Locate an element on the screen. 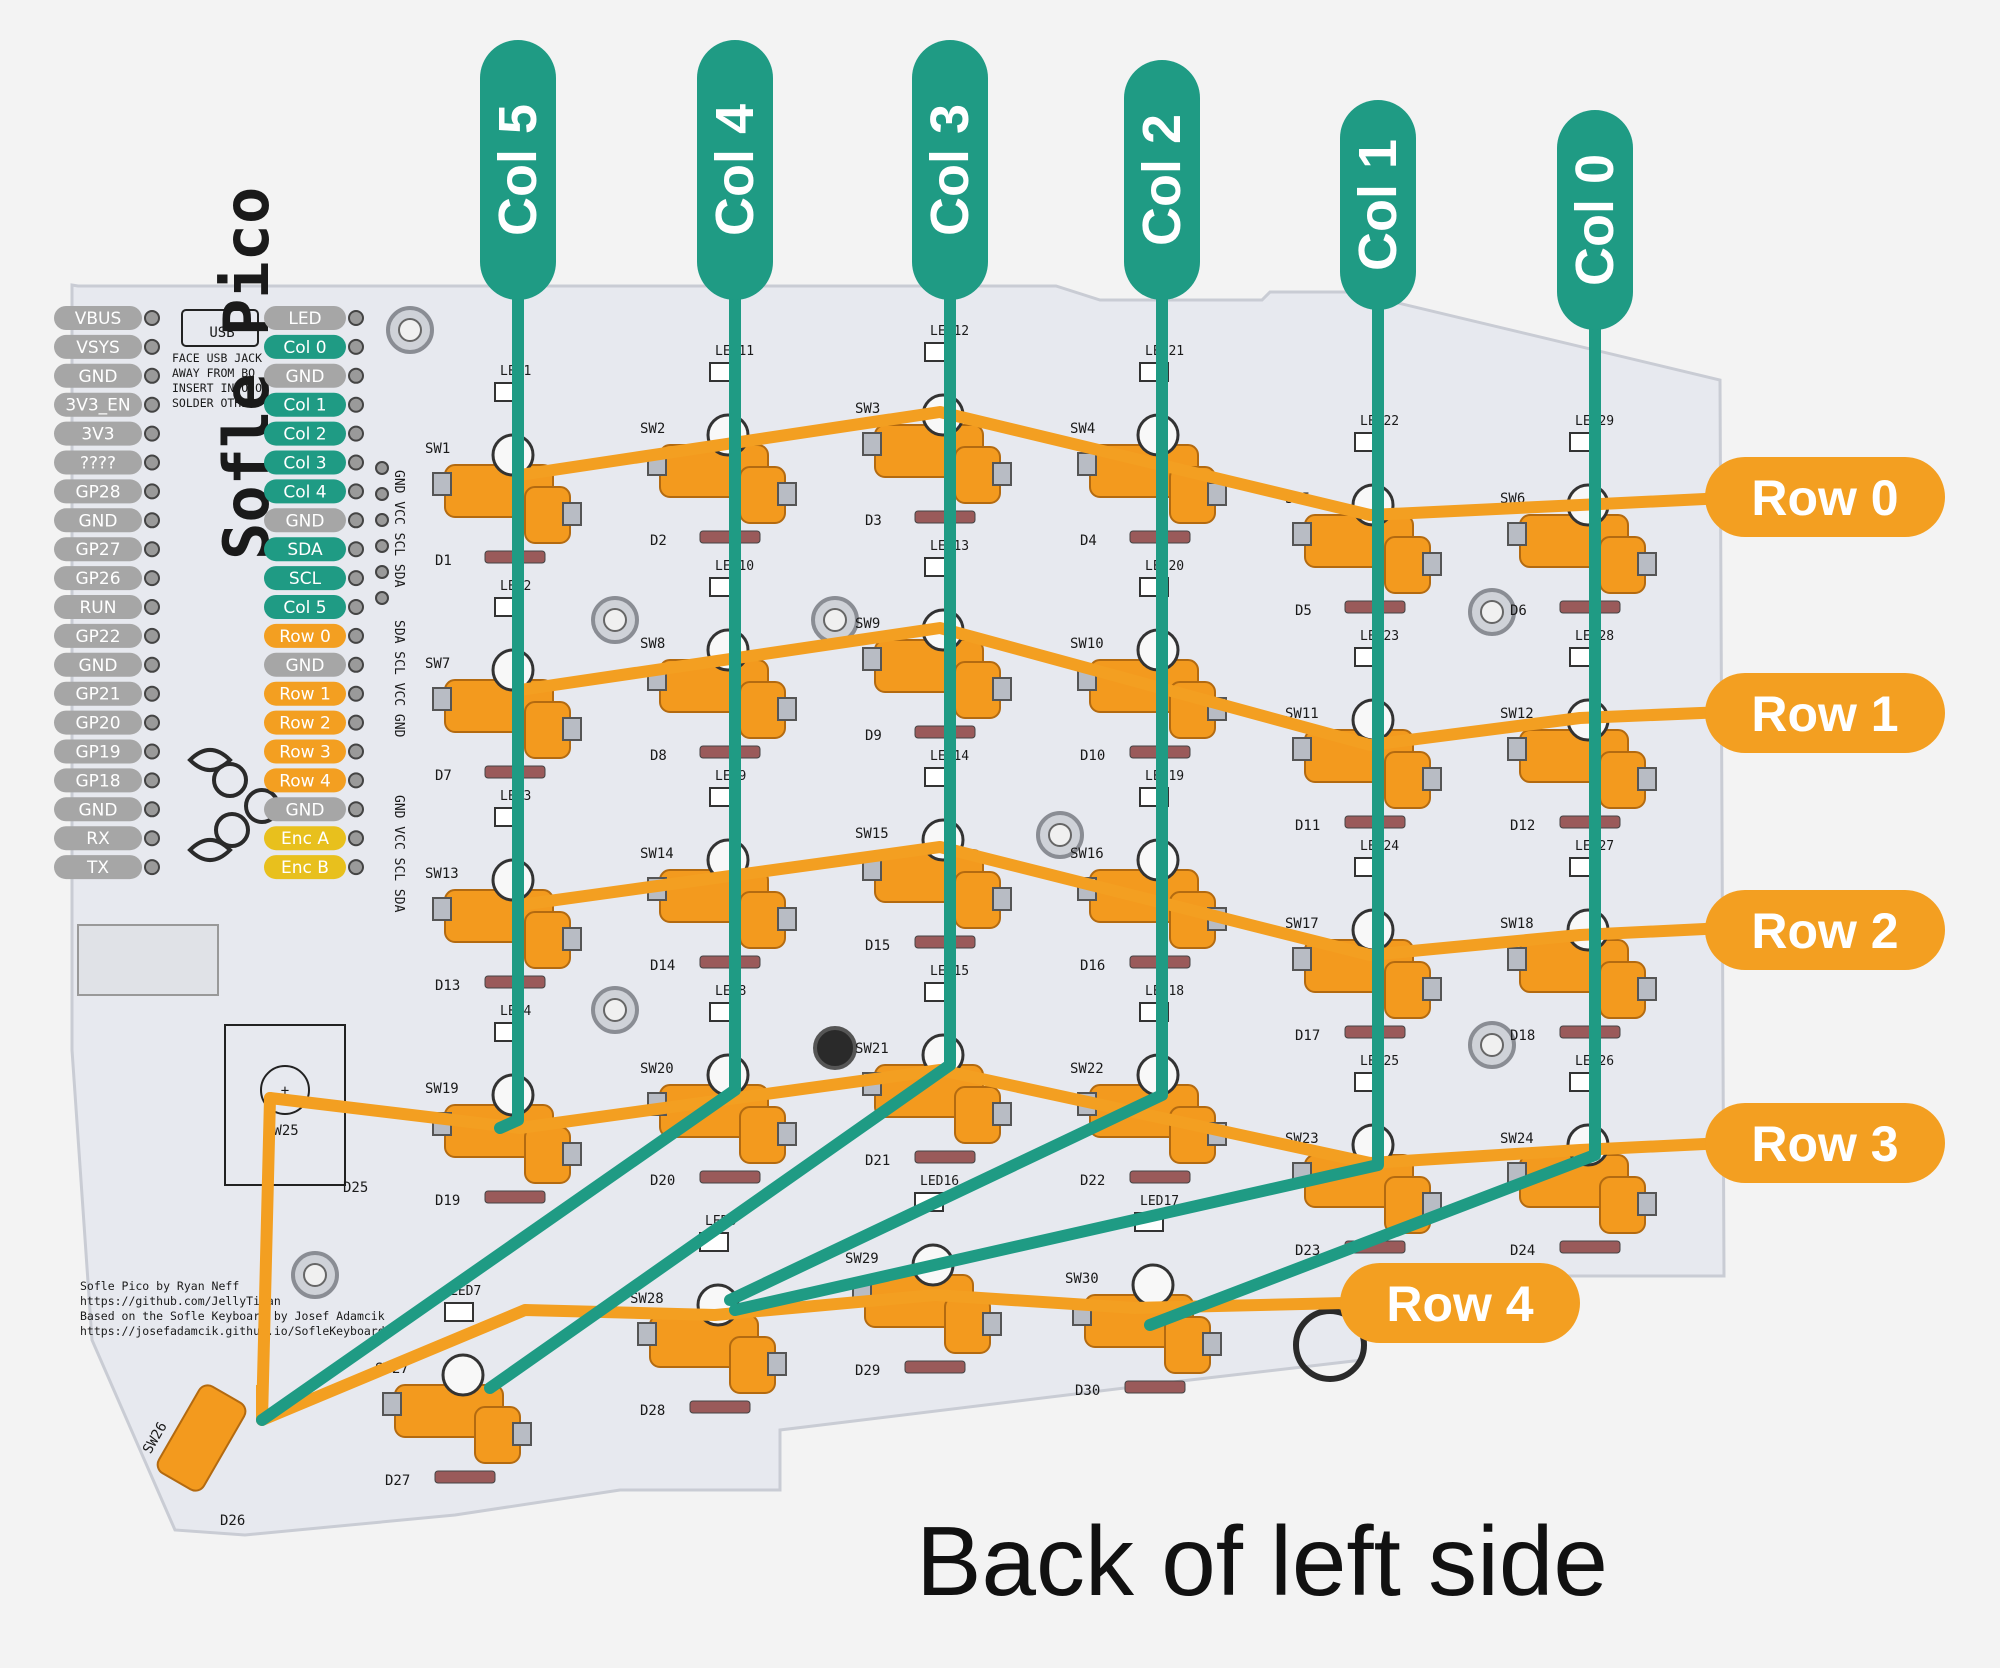 This screenshot has width=2000, height=1668. switch-label: SW15 is located at coordinates (872, 834).